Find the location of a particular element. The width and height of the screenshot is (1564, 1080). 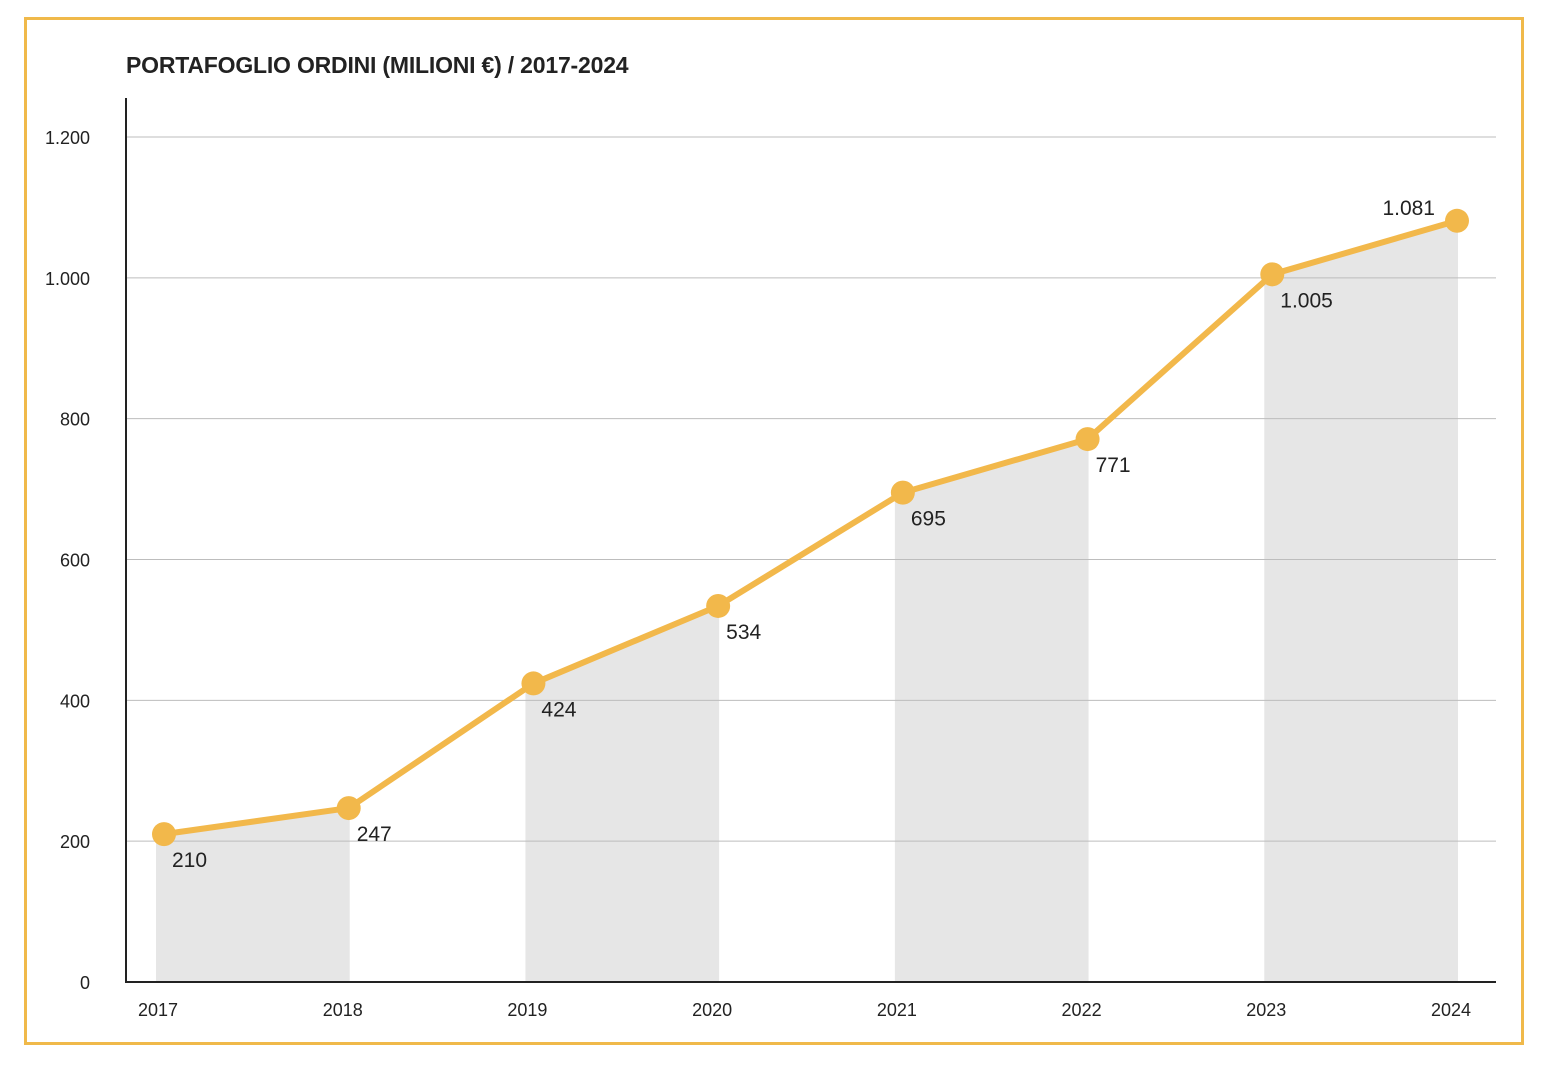

y-tick-label: 200 is located at coordinates (75, 842).